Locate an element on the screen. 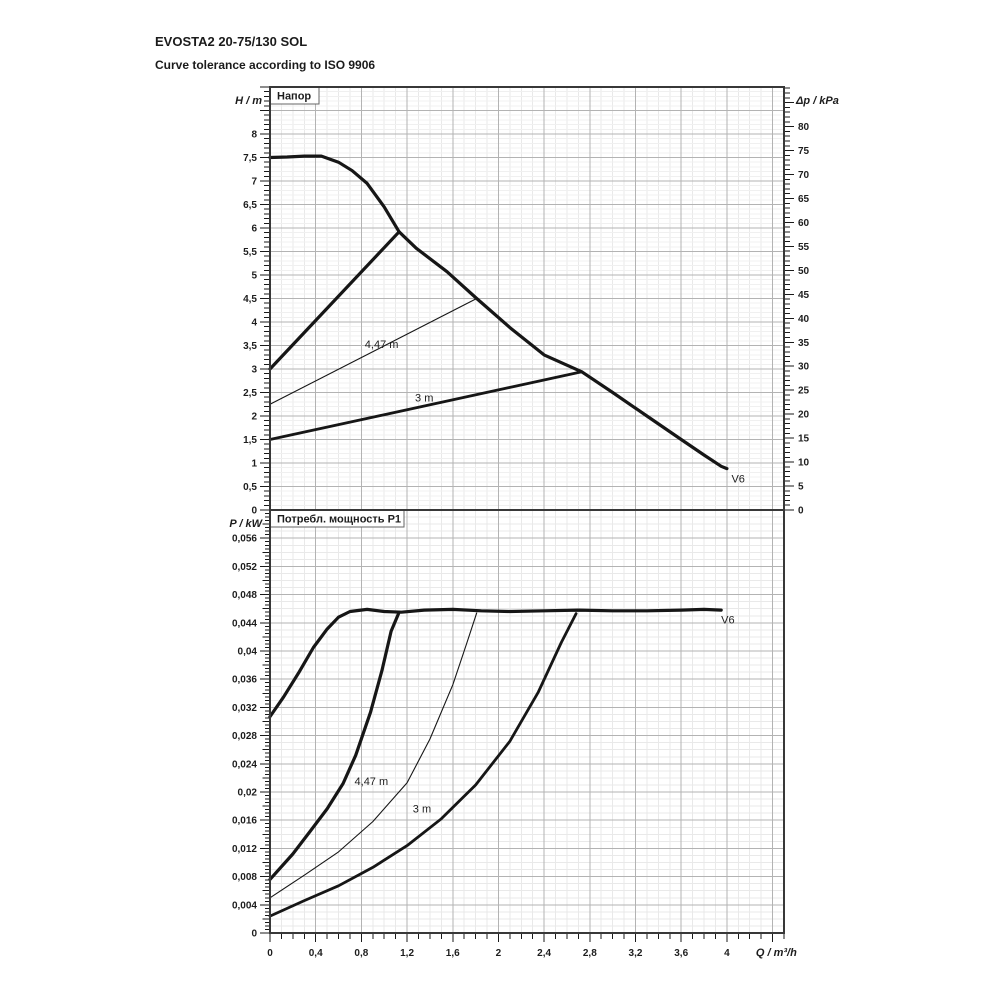 The image size is (1000, 1000). x-axis-tick-label: 1,2 is located at coordinates (407, 953).